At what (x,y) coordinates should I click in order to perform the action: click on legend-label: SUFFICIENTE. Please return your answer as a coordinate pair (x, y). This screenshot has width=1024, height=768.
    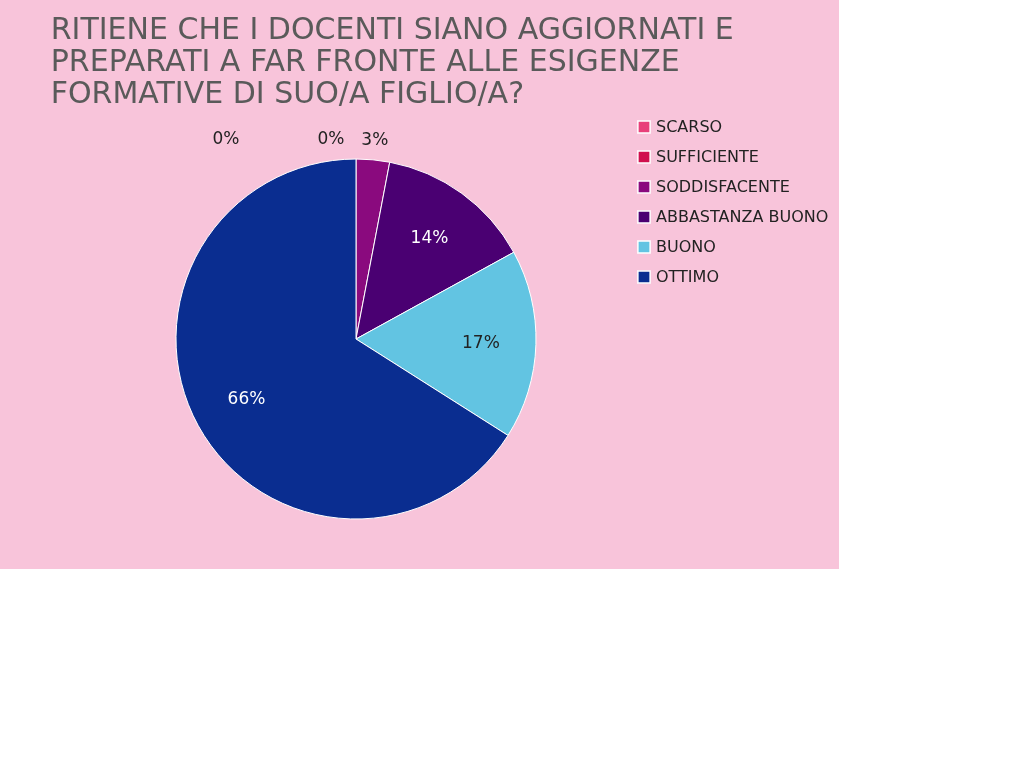
    Looking at the image, I should click on (707, 156).